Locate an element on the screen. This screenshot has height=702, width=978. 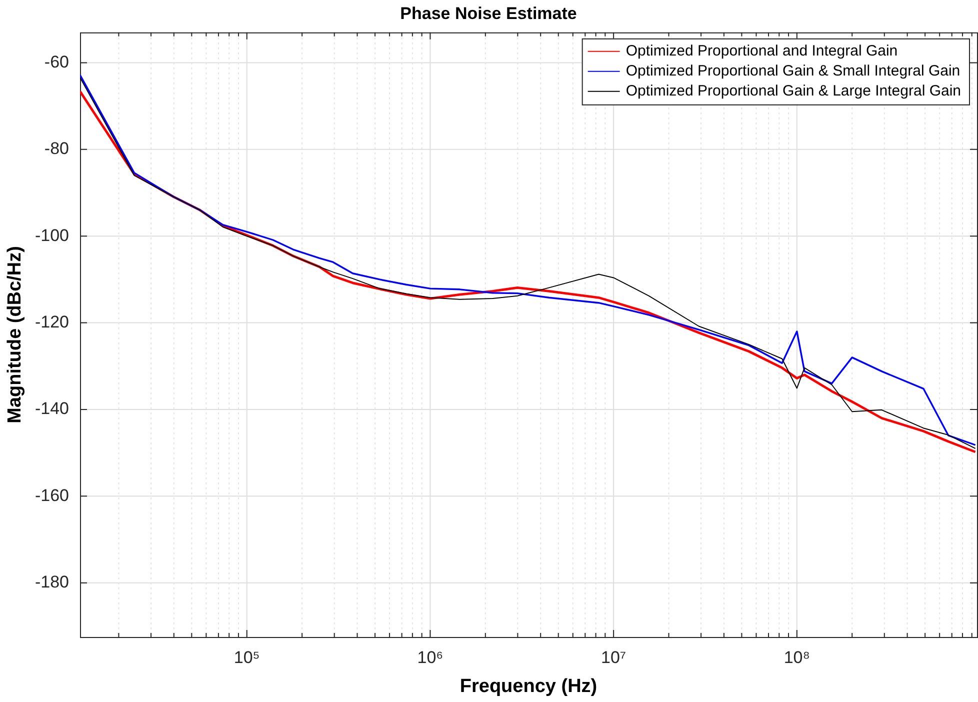
x-tick-label: 10⁸ is located at coordinates (797, 657).